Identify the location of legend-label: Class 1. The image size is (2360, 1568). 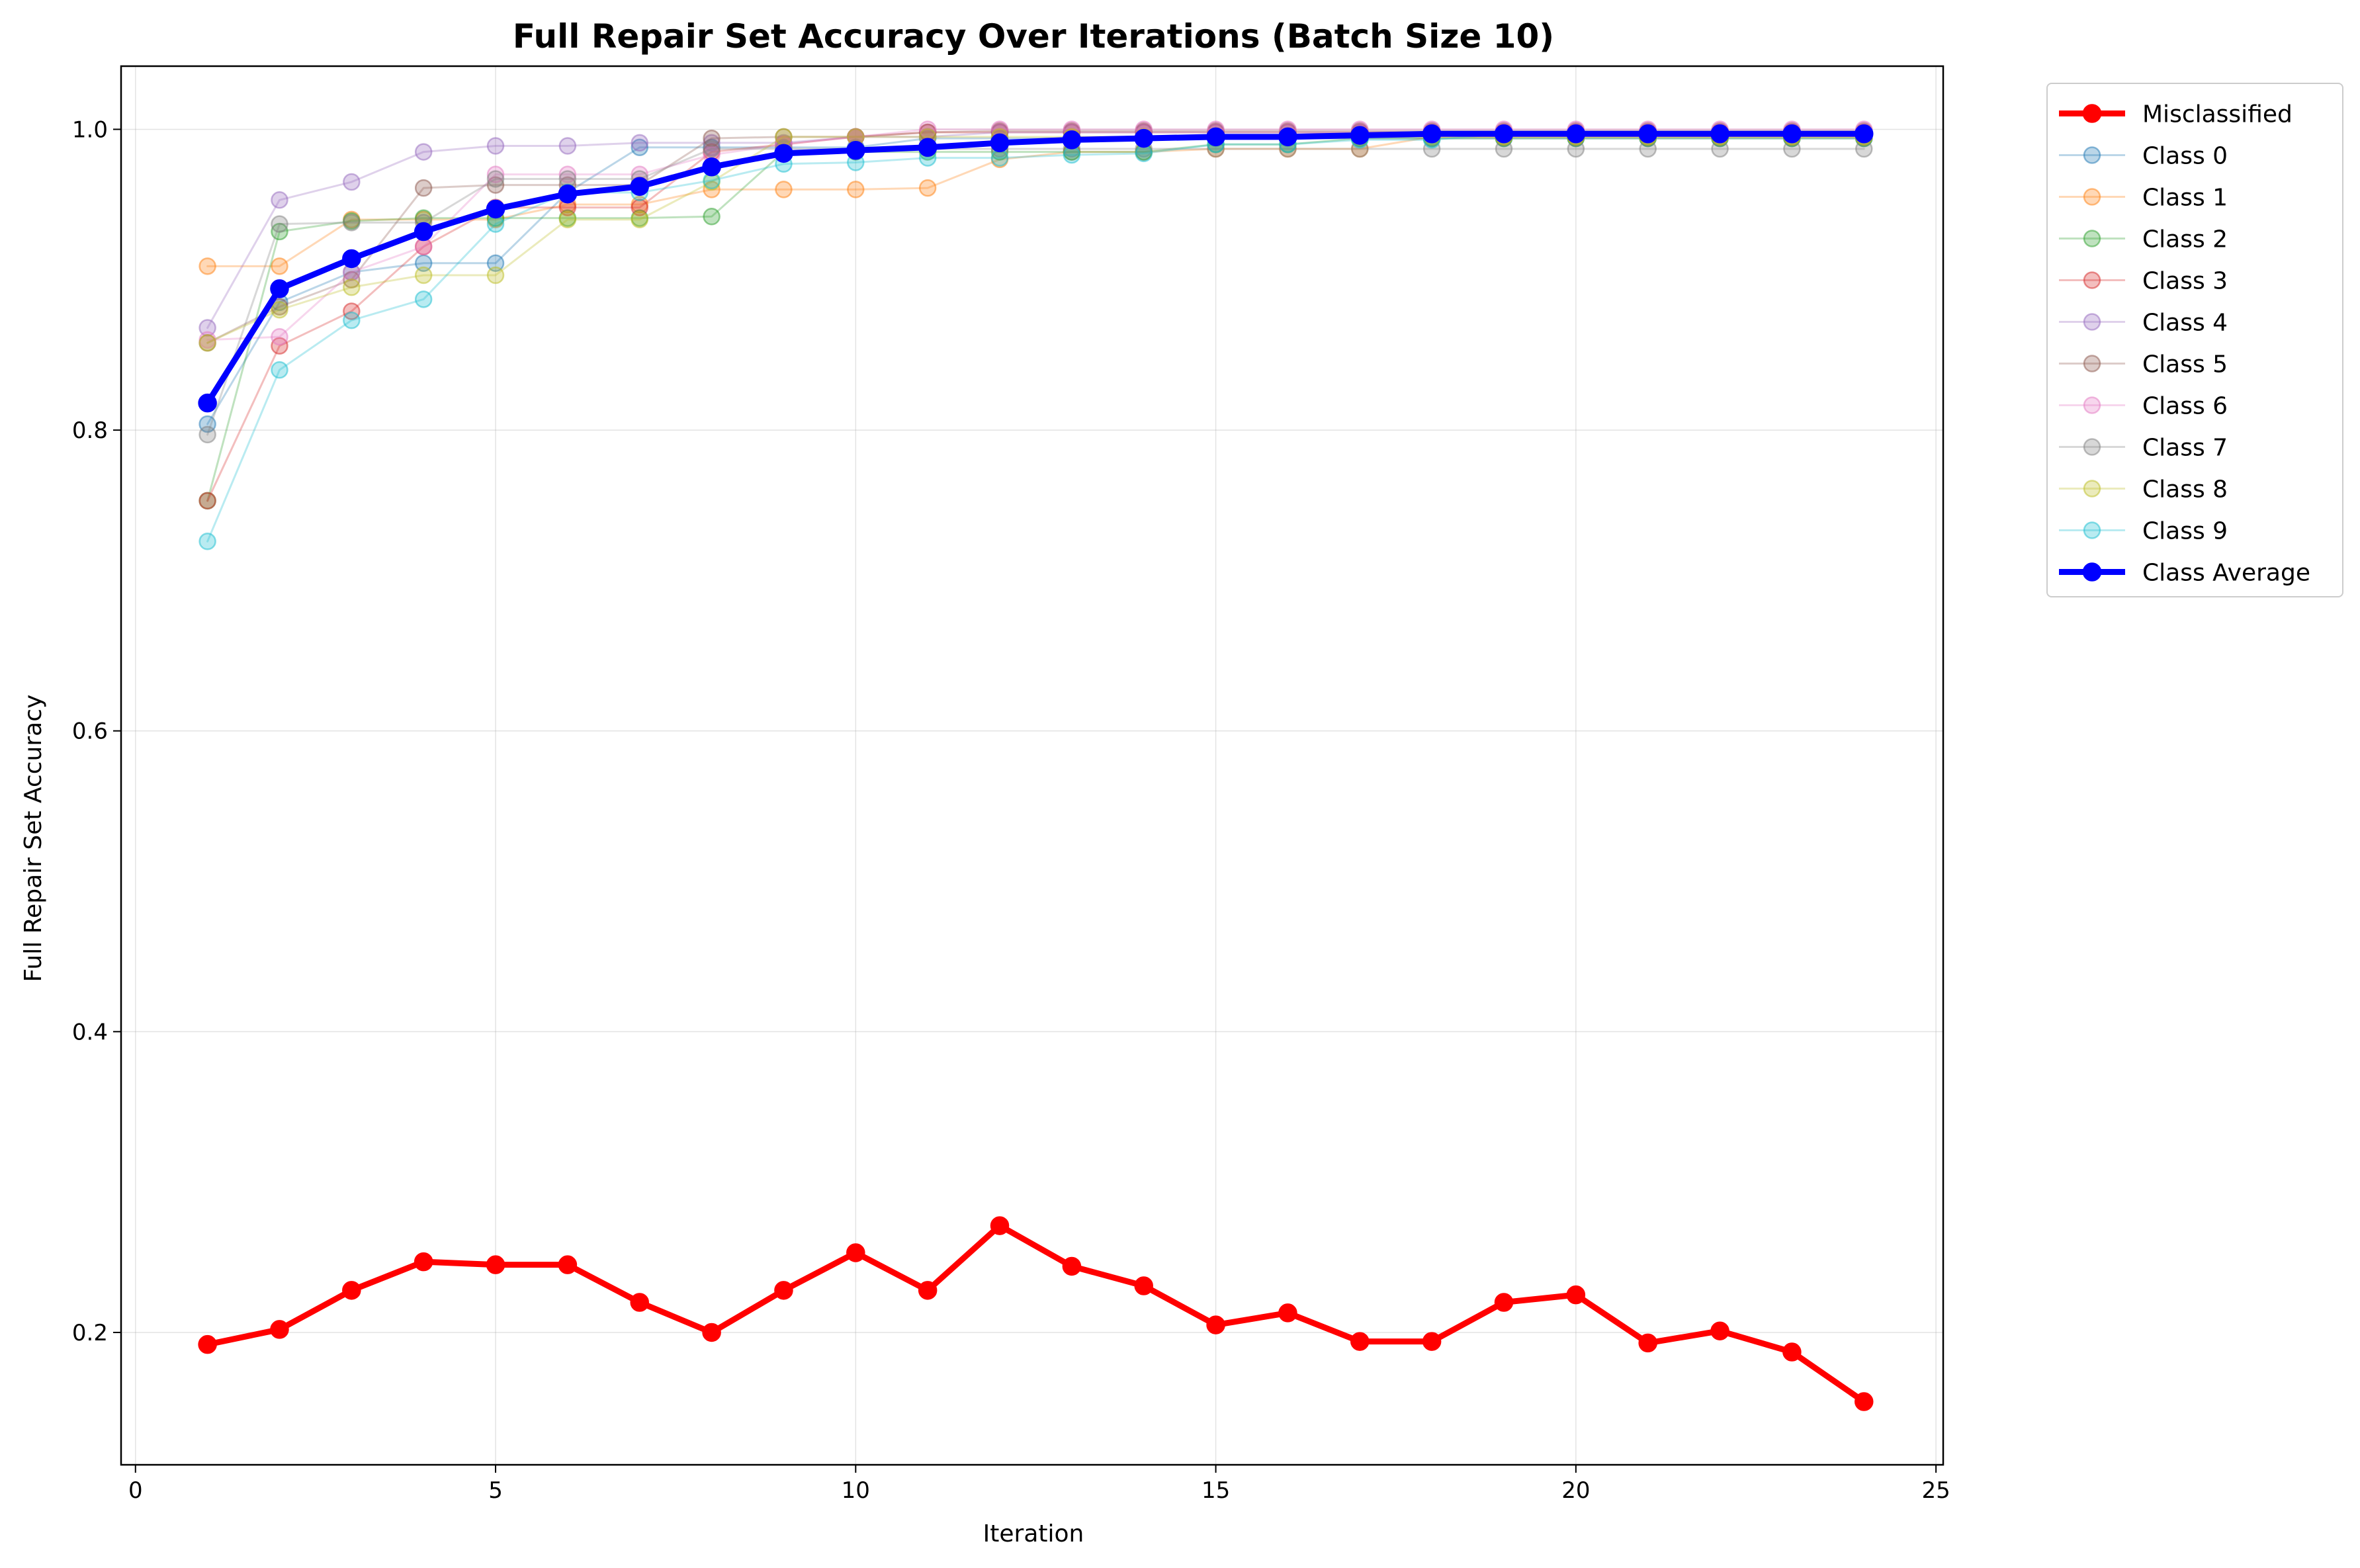
(2185, 199).